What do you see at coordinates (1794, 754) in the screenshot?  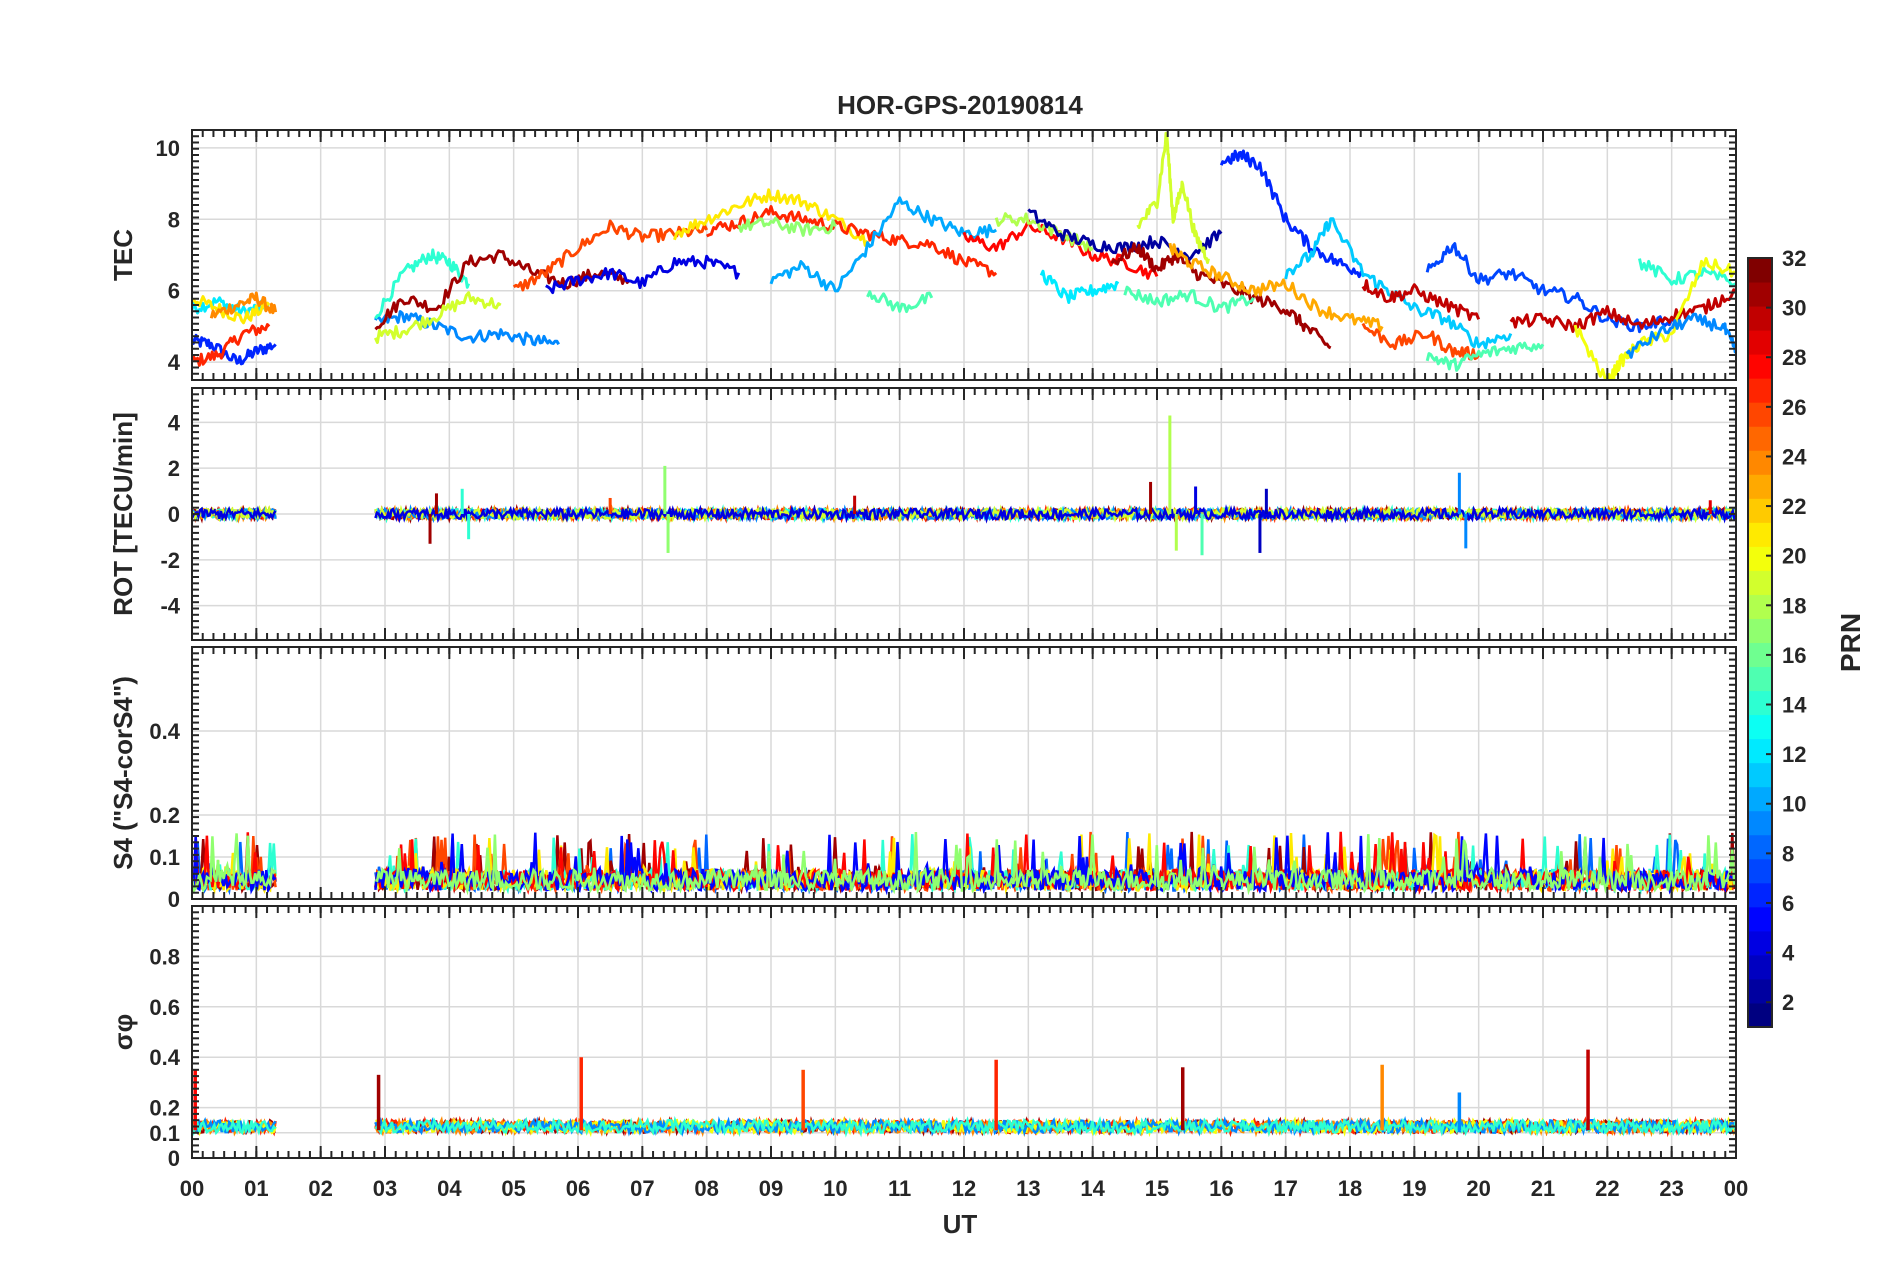 I see `colorbar-tick-label: 12` at bounding box center [1794, 754].